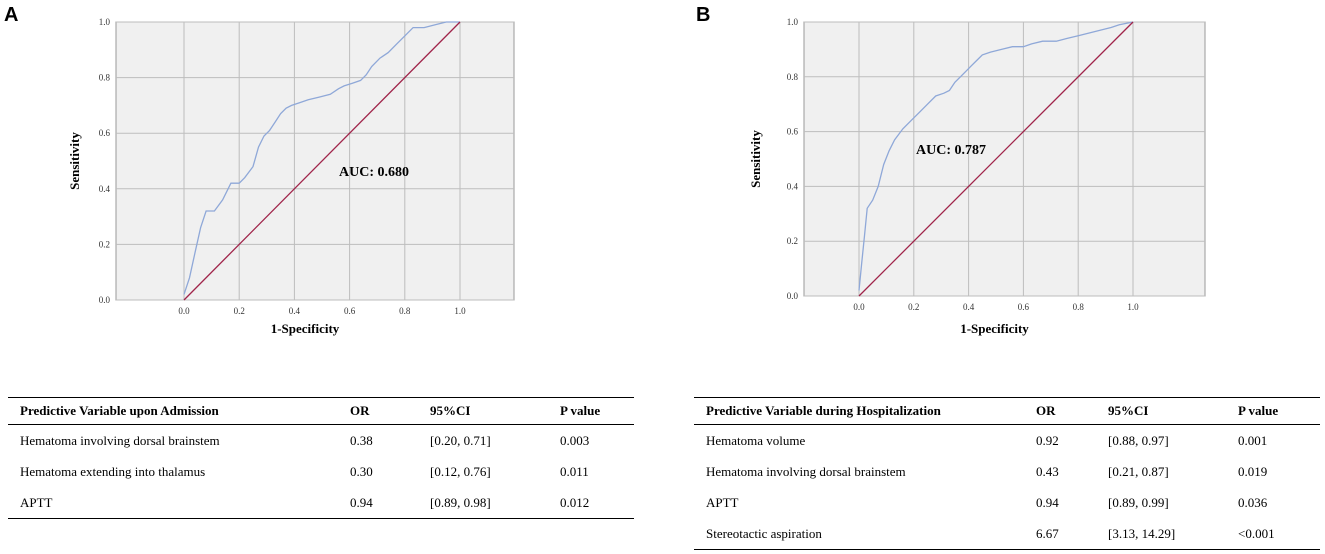 The image size is (1325, 554). Describe the element at coordinates (483, 503) in the screenshot. I see `cell-ci: [0.89, 0.98]` at that location.